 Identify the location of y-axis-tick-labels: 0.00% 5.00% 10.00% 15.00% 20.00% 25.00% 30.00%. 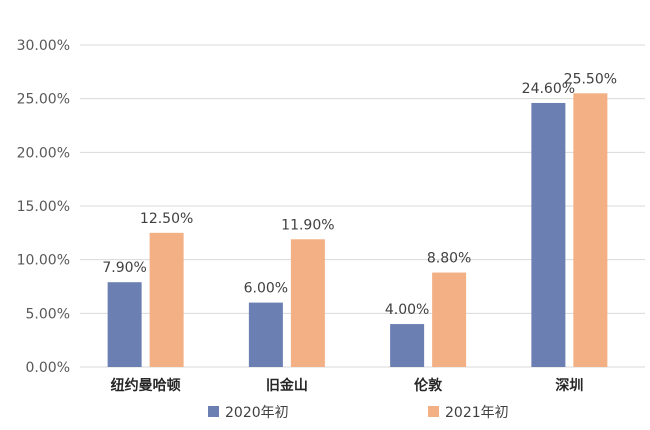
(43, 207).